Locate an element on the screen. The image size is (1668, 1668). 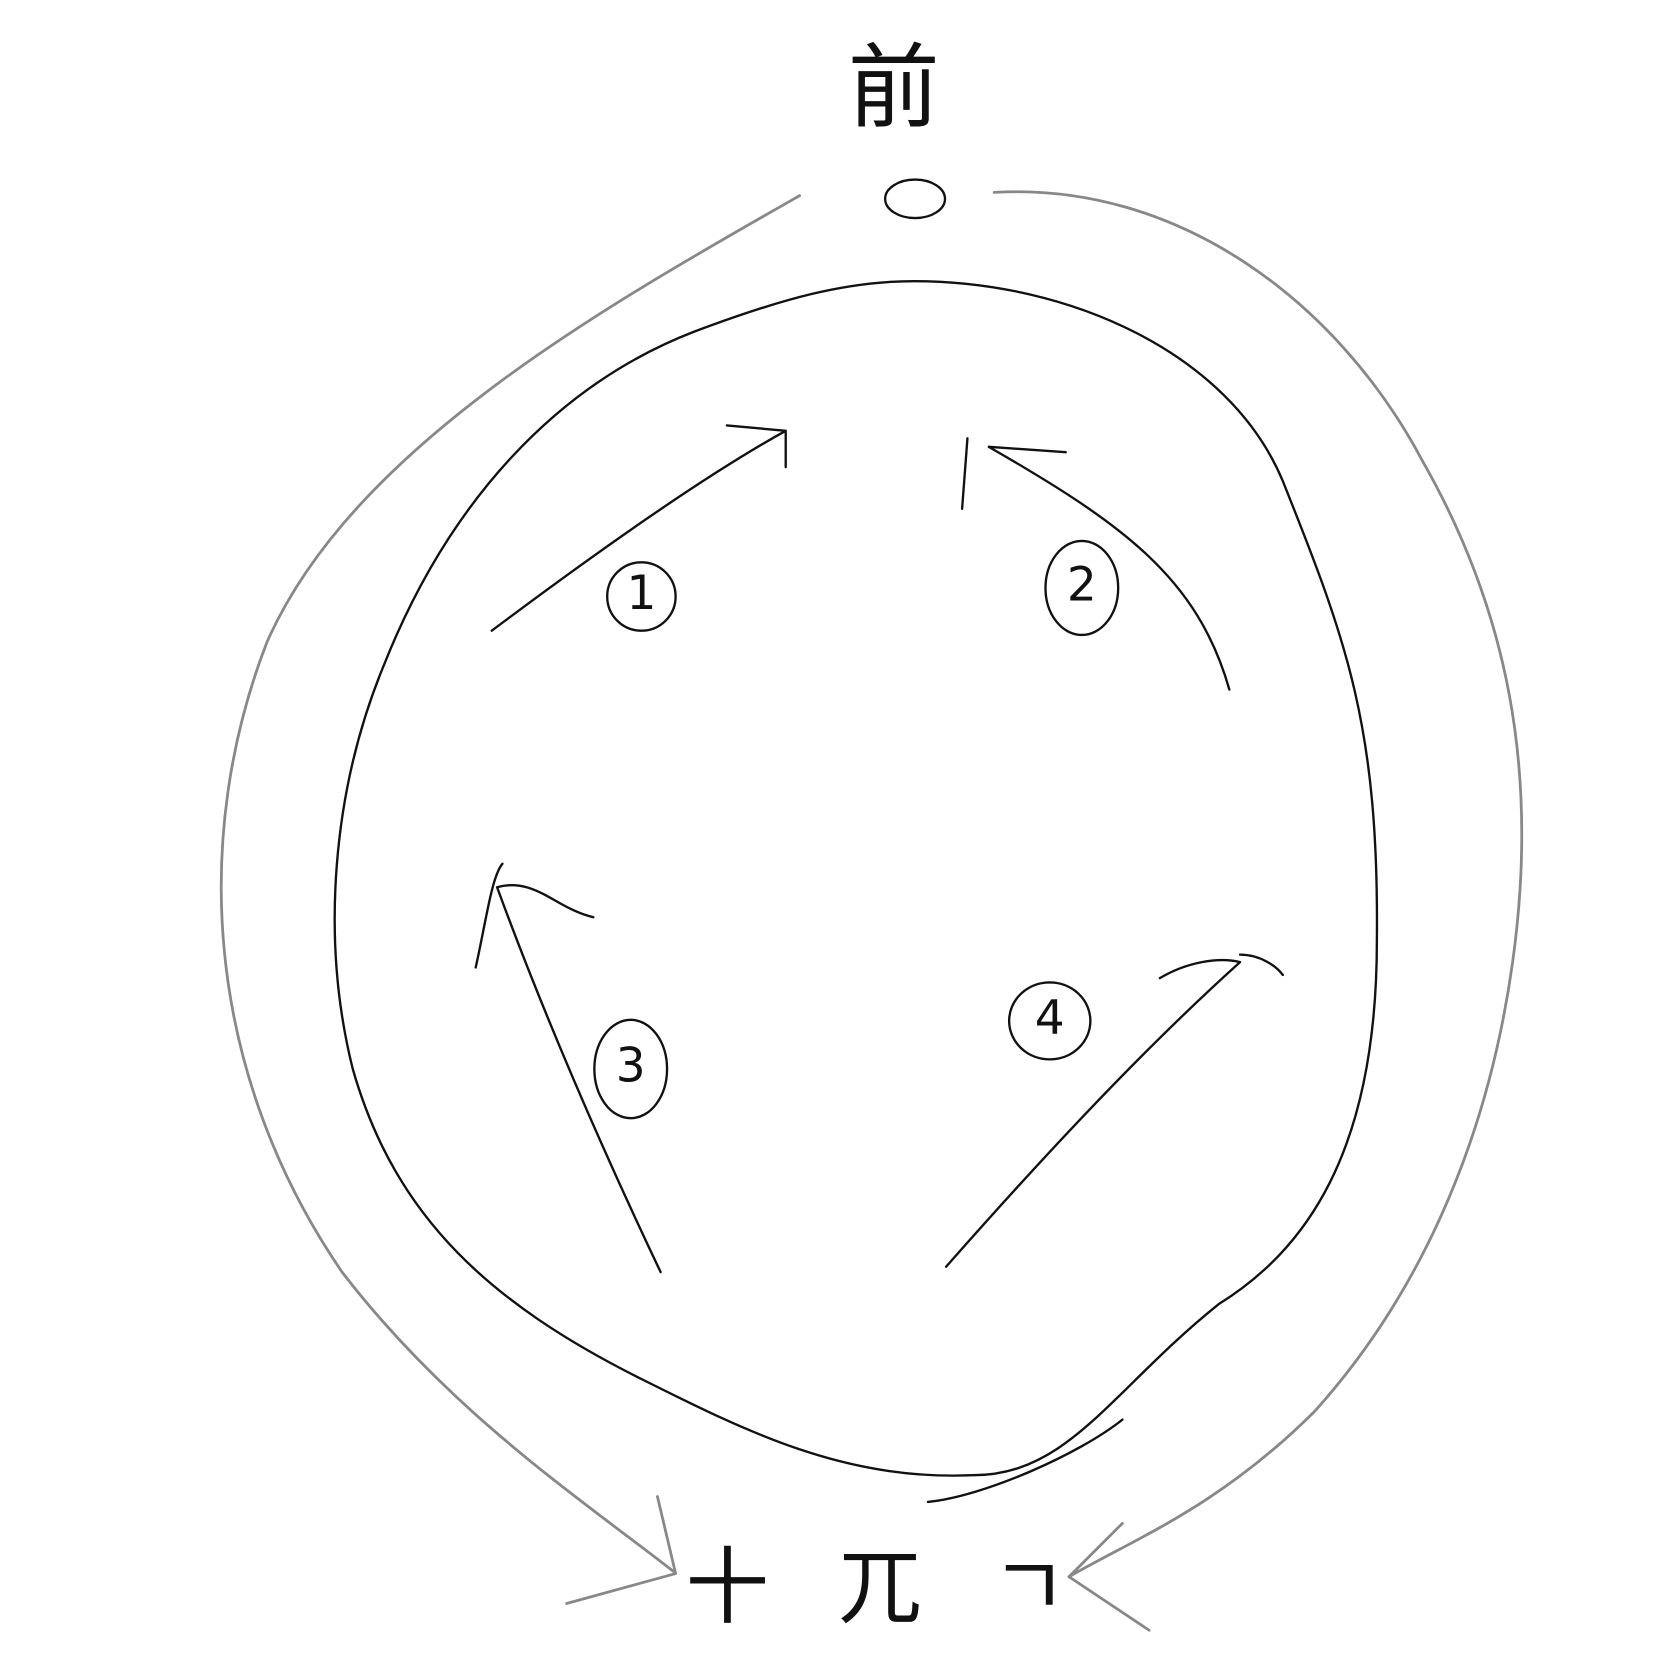
step-label: 1 is located at coordinates (641, 593).